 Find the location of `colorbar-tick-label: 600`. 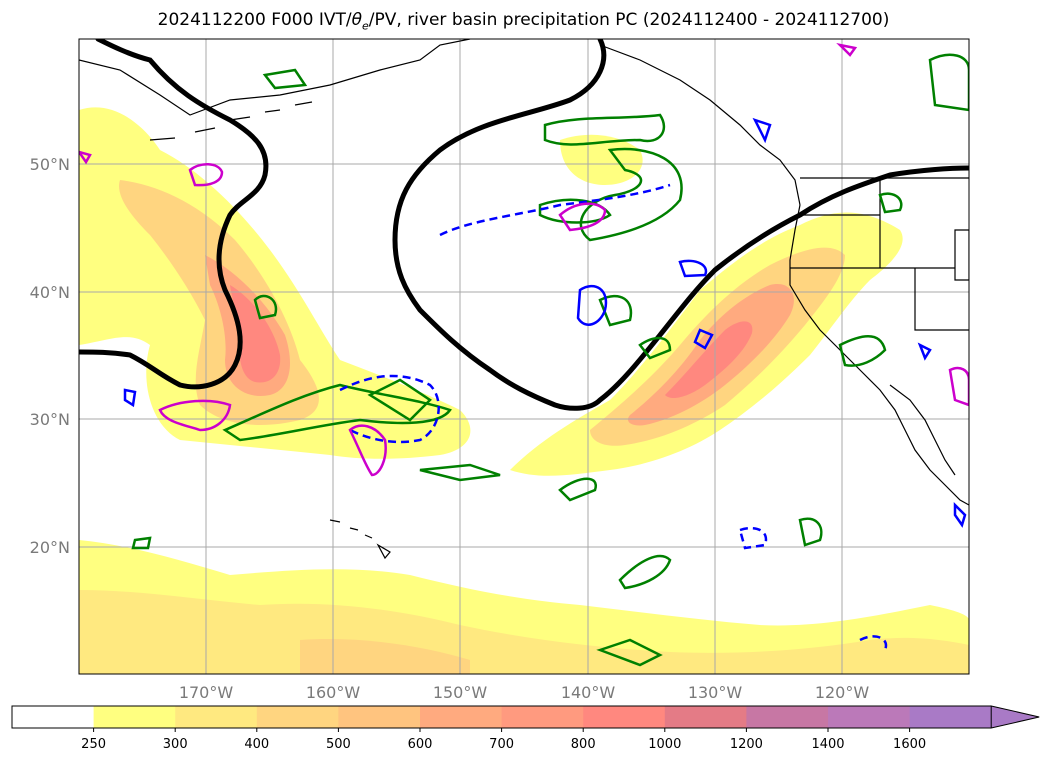

colorbar-tick-label: 600 is located at coordinates (420, 744).